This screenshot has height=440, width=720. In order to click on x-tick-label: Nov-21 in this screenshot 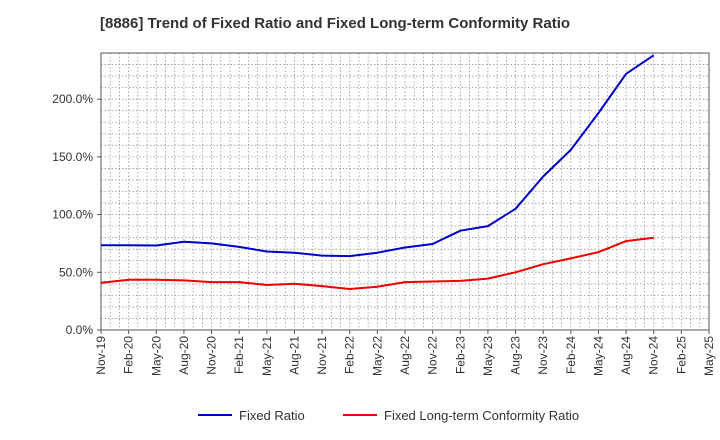, I will do `click(322, 355)`.